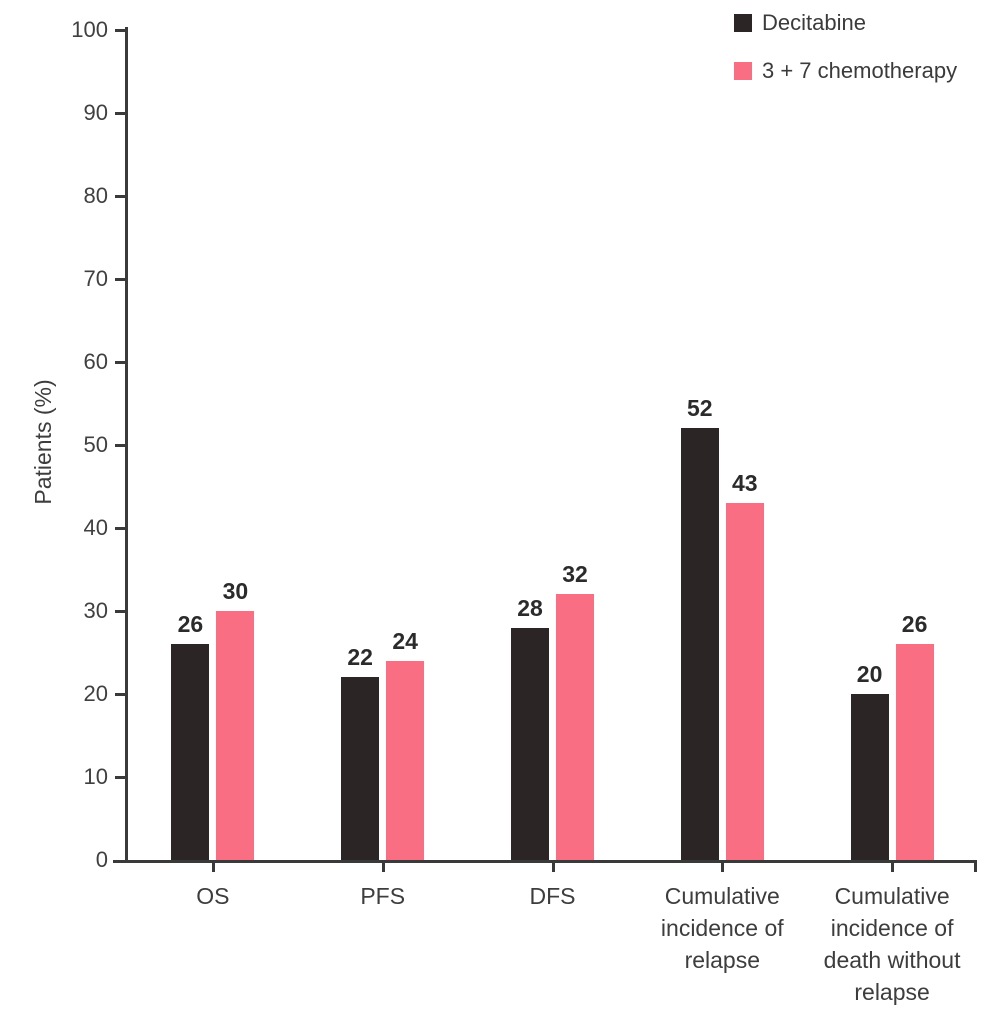 The height and width of the screenshot is (1027, 1000). What do you see at coordinates (95, 776) in the screenshot?
I see `y-tick-label-10: 10` at bounding box center [95, 776].